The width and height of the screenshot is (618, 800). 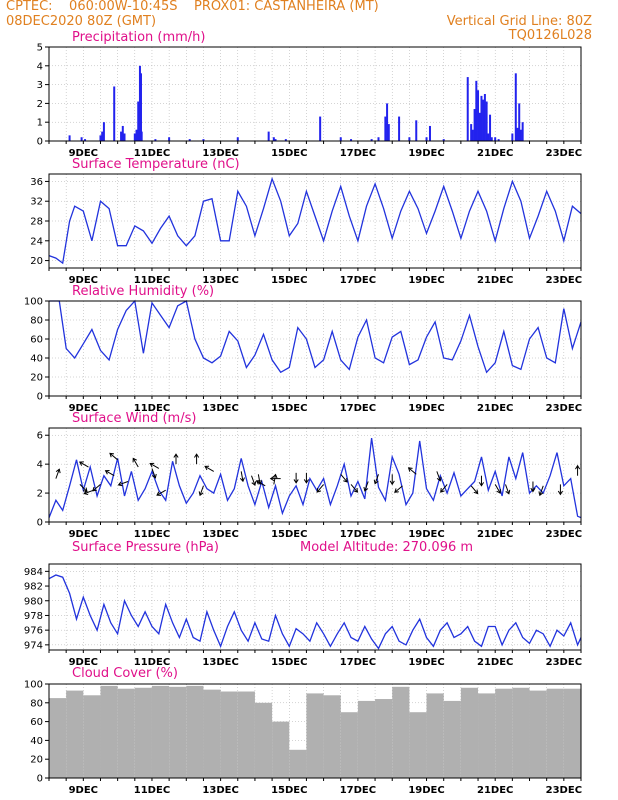 I want to click on panel3-xtick-label: 11DEC, so click(x=152, y=408).